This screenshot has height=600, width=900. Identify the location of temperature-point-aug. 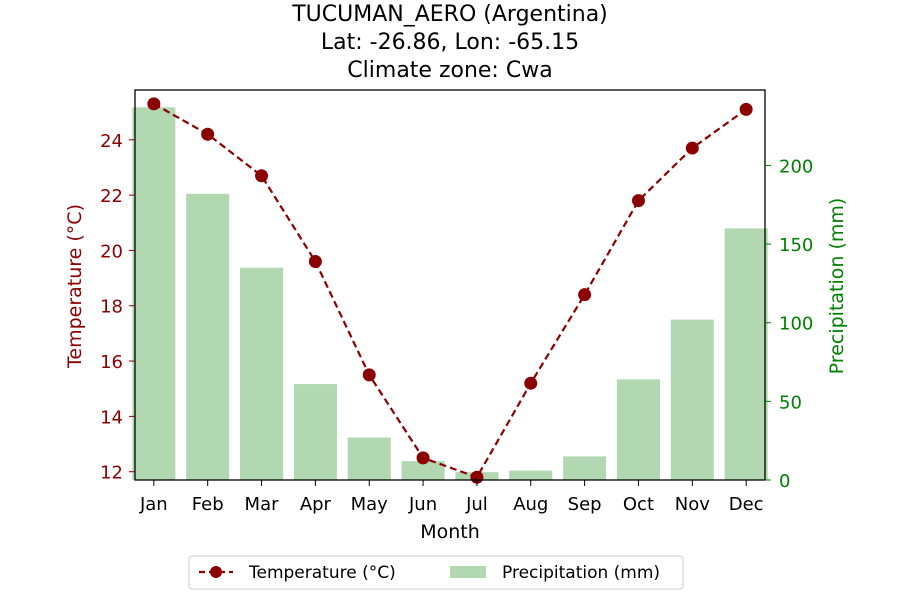
(531, 383).